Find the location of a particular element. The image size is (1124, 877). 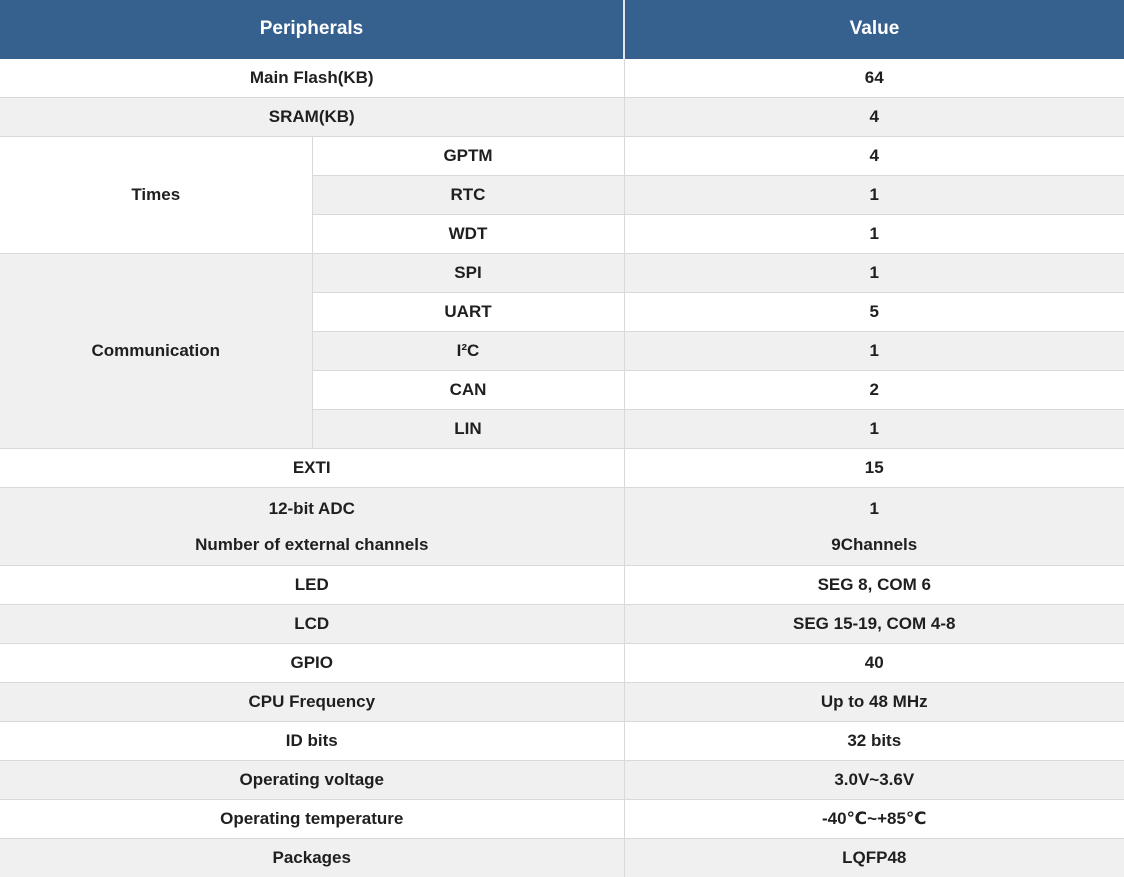

table-row-lin: LIN 1 is located at coordinates (562, 429).